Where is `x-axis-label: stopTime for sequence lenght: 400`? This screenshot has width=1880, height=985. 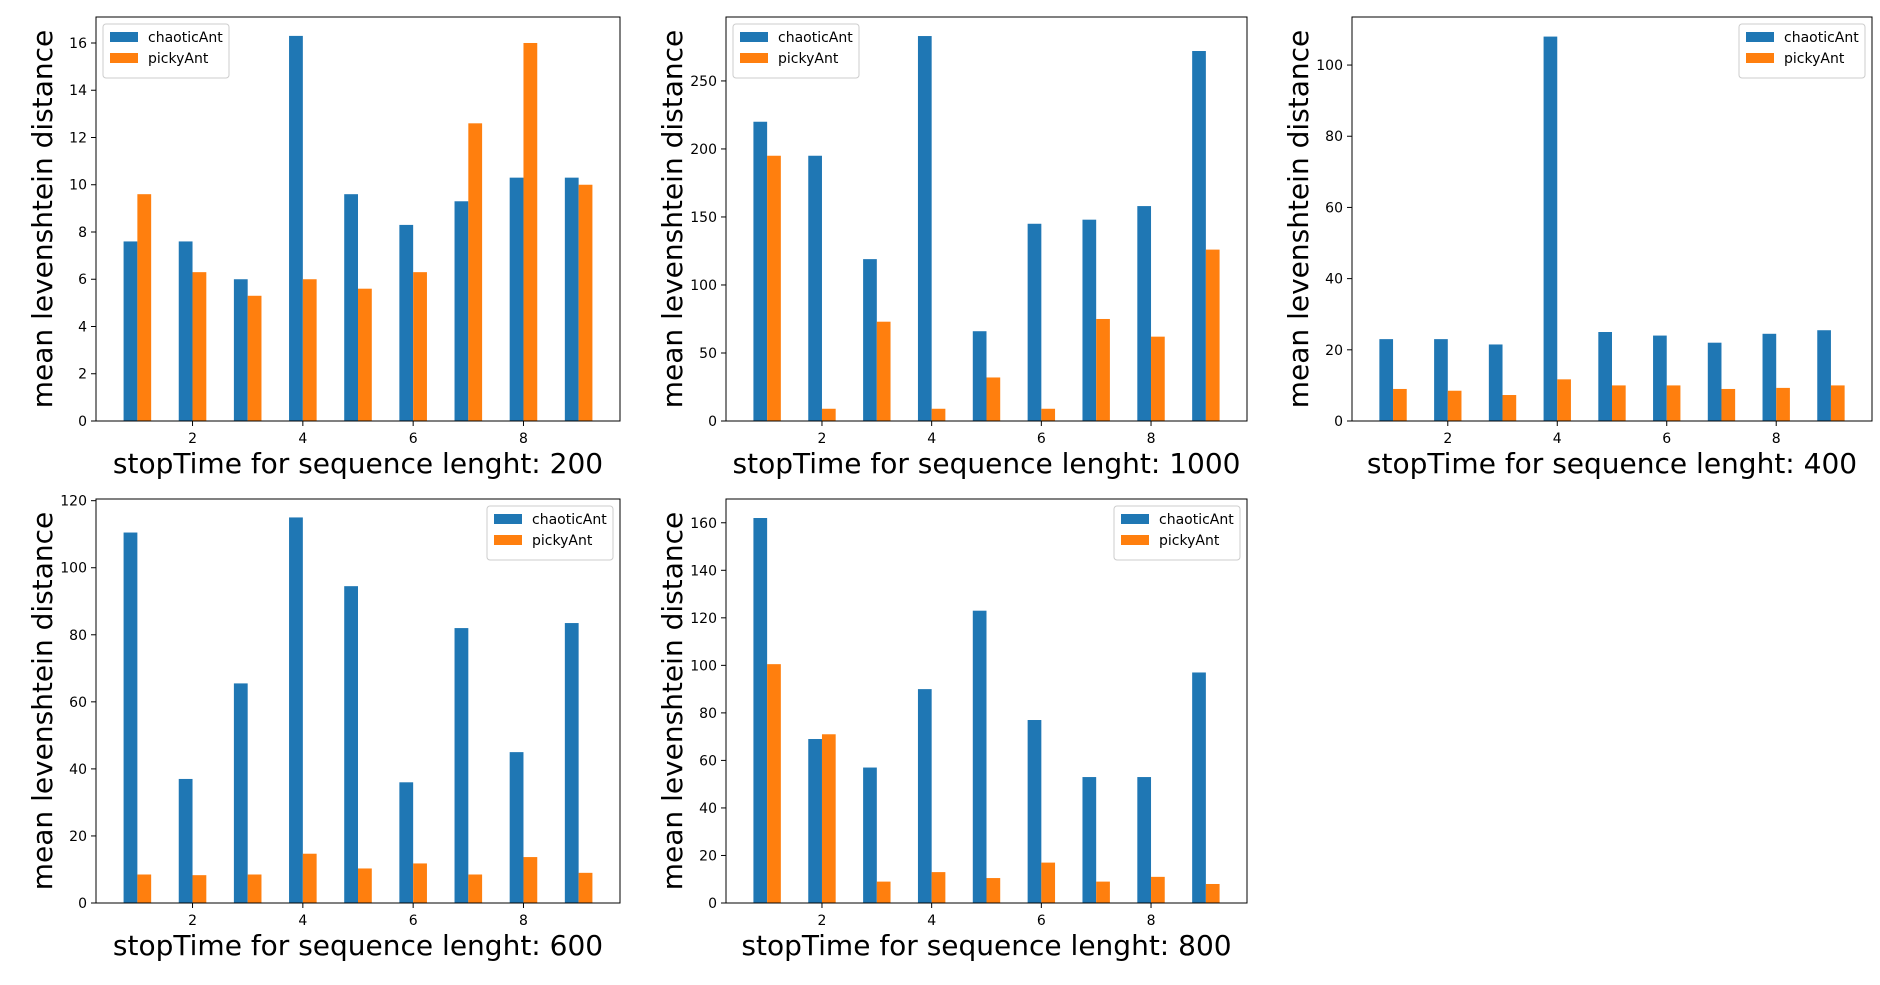 x-axis-label: stopTime for sequence lenght: 400 is located at coordinates (1612, 463).